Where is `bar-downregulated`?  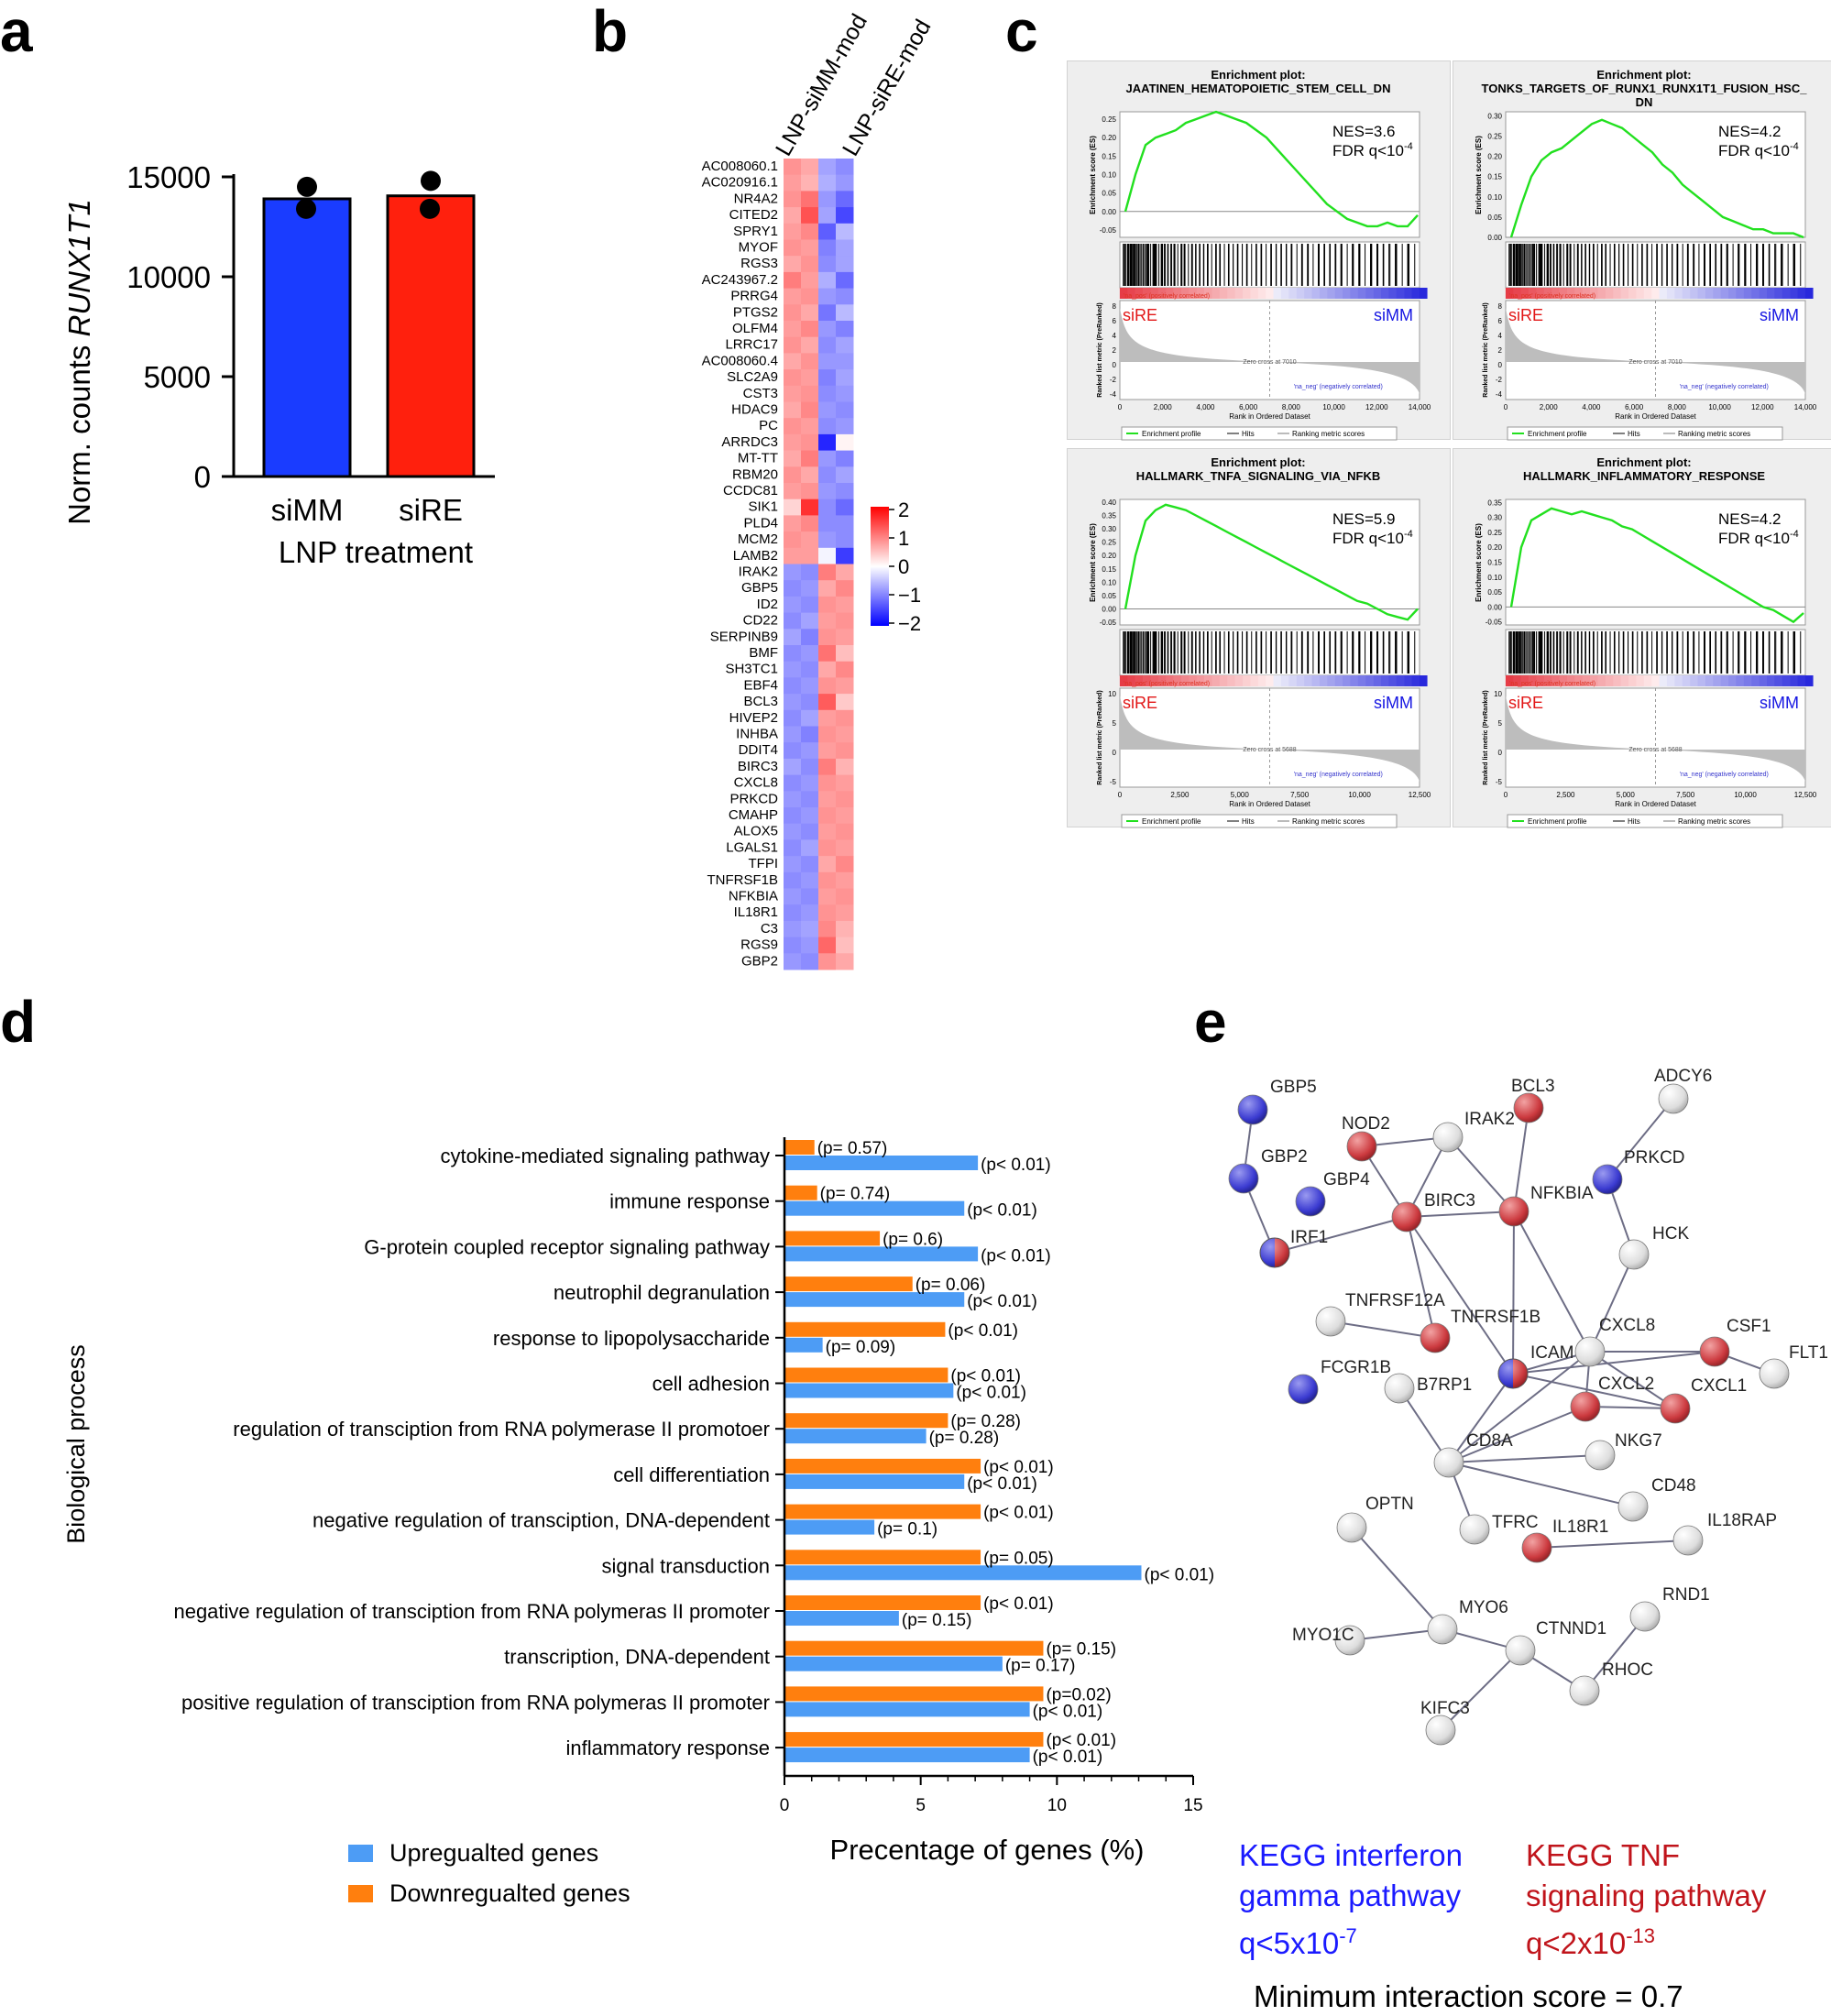 bar-downregulated is located at coordinates (914, 1694).